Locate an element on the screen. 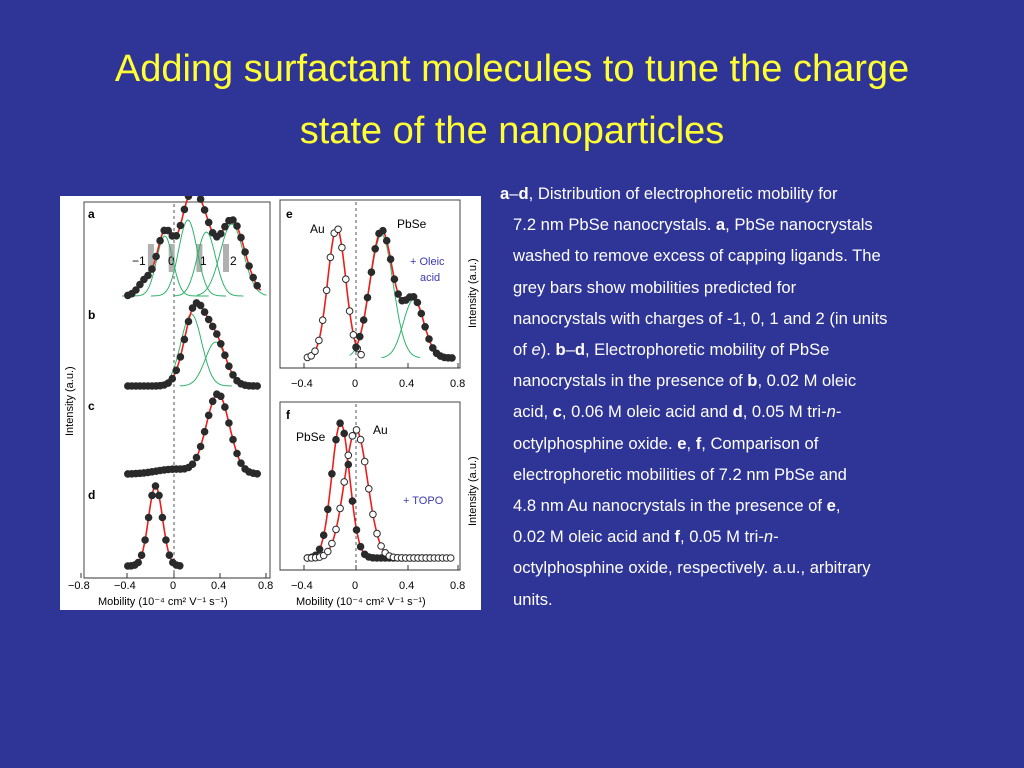 This screenshot has width=1024, height=768. panel-c-points is located at coordinates (192, 434).